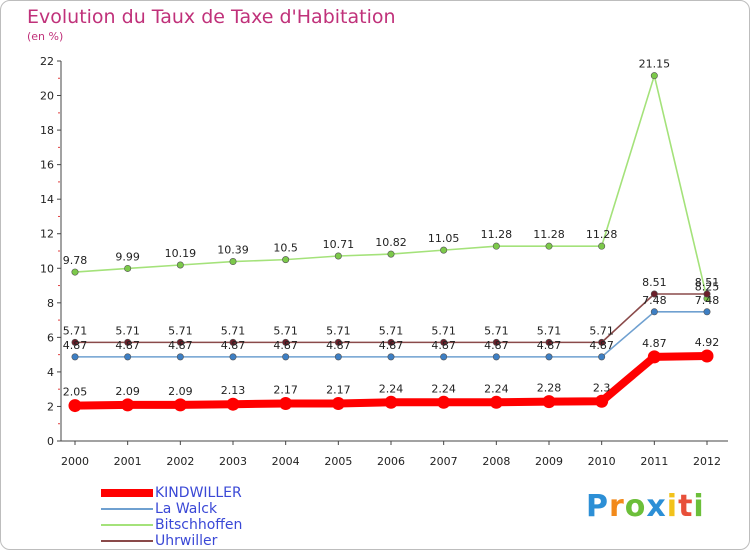 The width and height of the screenshot is (750, 550). I want to click on x-tick-label: 2008, so click(496, 461).